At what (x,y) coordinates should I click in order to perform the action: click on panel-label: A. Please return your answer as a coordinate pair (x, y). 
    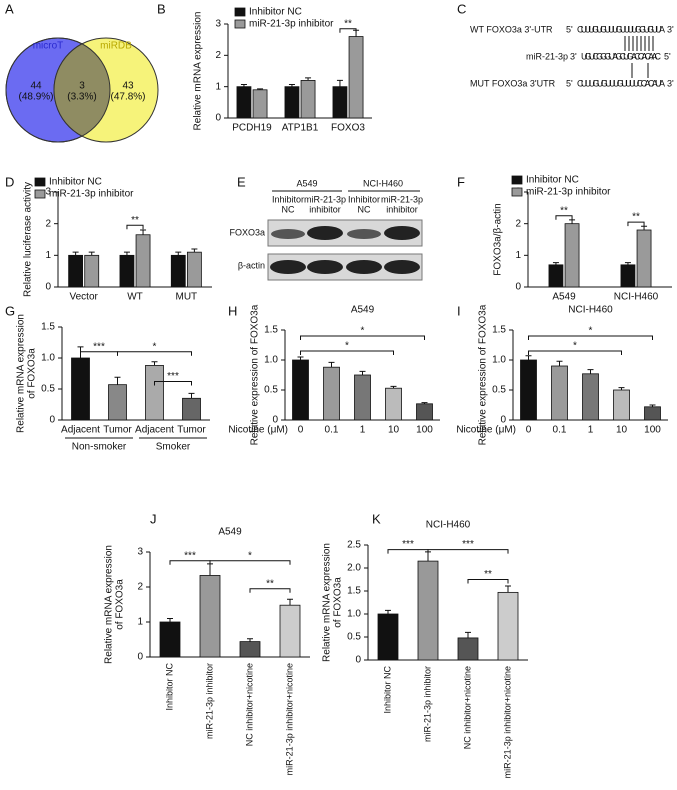
    Looking at the image, I should click on (9, 8).